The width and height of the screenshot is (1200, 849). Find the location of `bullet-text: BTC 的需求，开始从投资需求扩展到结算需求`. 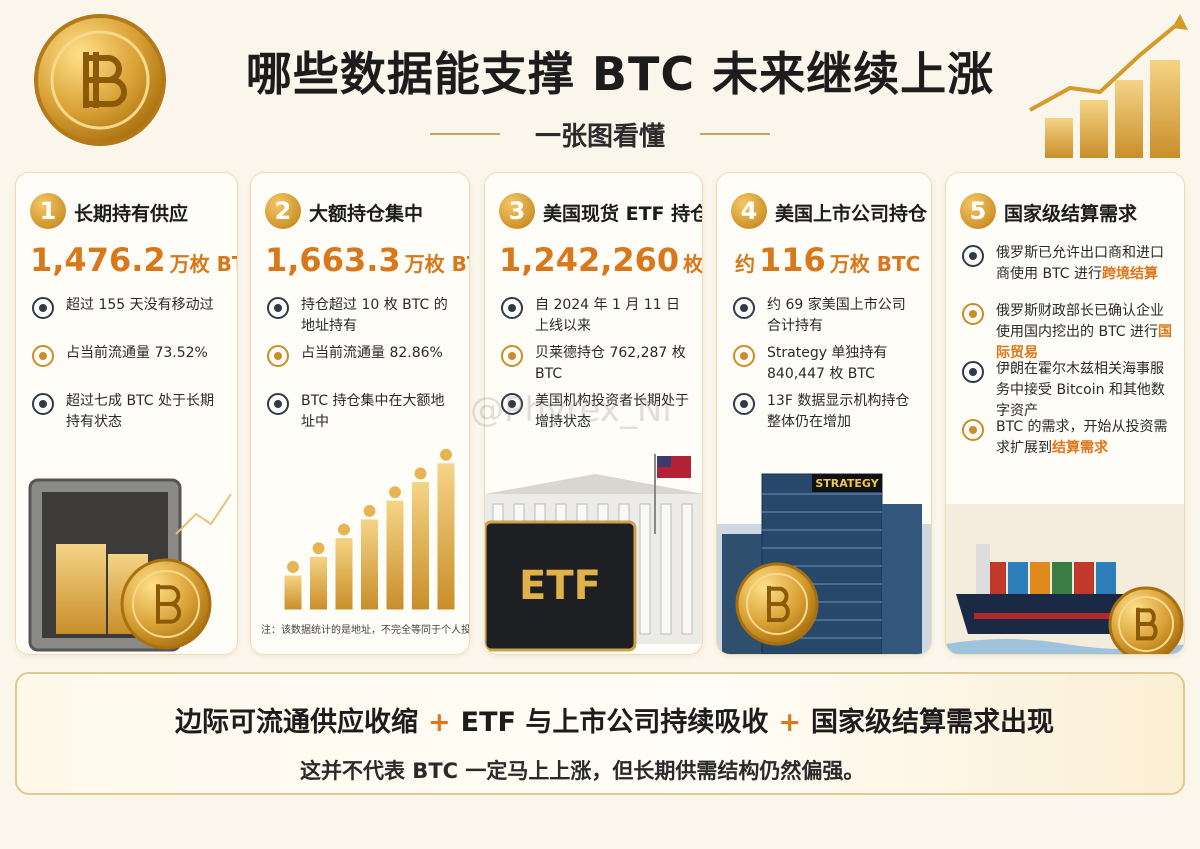

bullet-text: BTC 的需求，开始从投资需求扩展到结算需求 is located at coordinates (1084, 438).